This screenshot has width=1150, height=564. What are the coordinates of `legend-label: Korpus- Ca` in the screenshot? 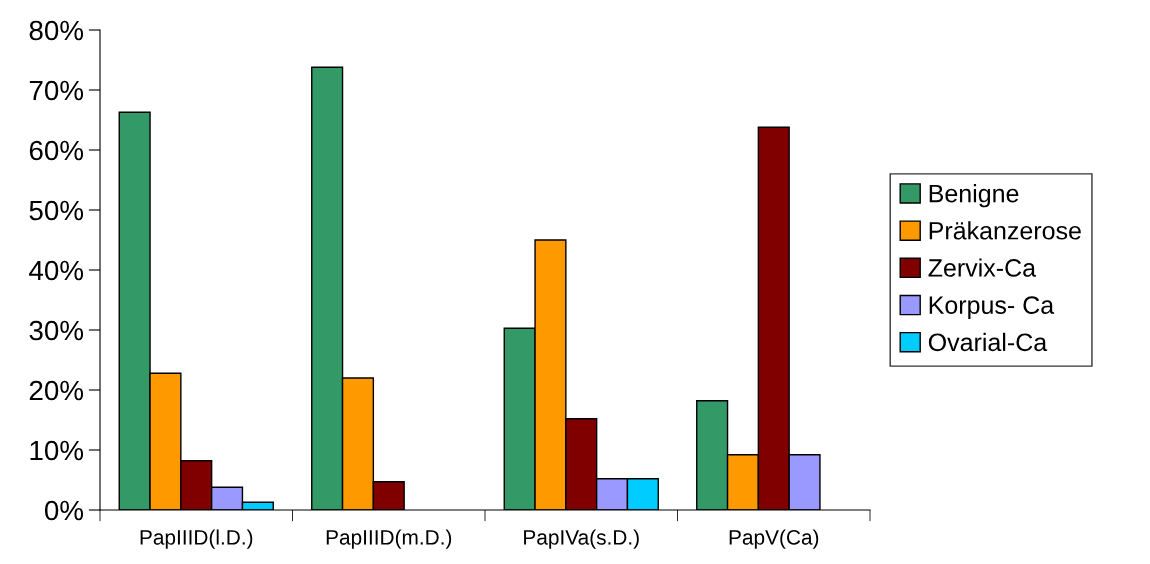 It's located at (992, 307).